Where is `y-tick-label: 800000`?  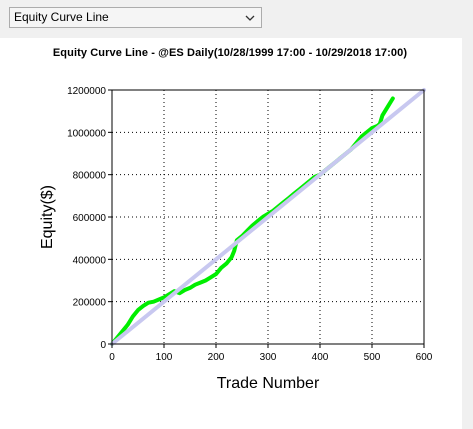
y-tick-label: 800000 is located at coordinates (90, 176).